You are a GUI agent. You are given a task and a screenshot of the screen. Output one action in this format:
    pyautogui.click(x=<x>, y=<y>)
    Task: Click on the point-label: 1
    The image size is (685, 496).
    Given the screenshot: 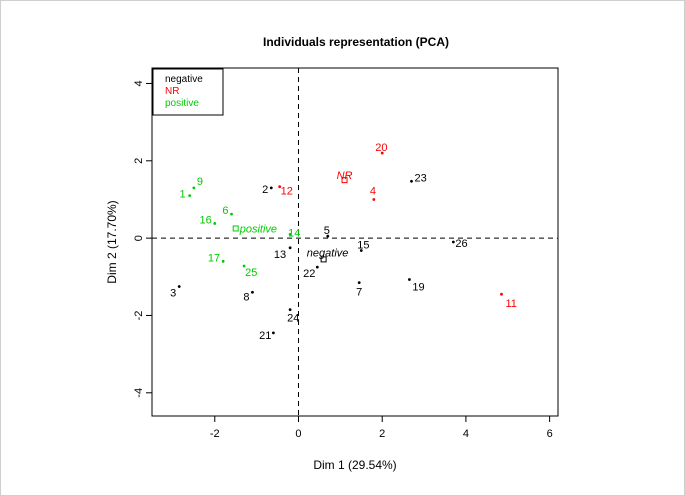 What is the action you would take?
    pyautogui.click(x=183, y=195)
    